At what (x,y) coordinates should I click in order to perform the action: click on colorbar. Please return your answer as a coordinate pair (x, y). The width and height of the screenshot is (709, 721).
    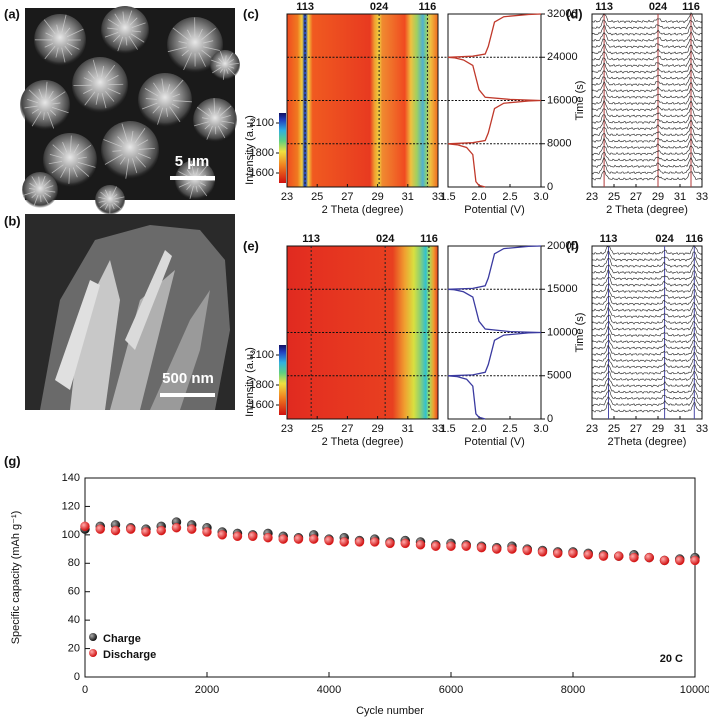
    Looking at the image, I should click on (282, 380).